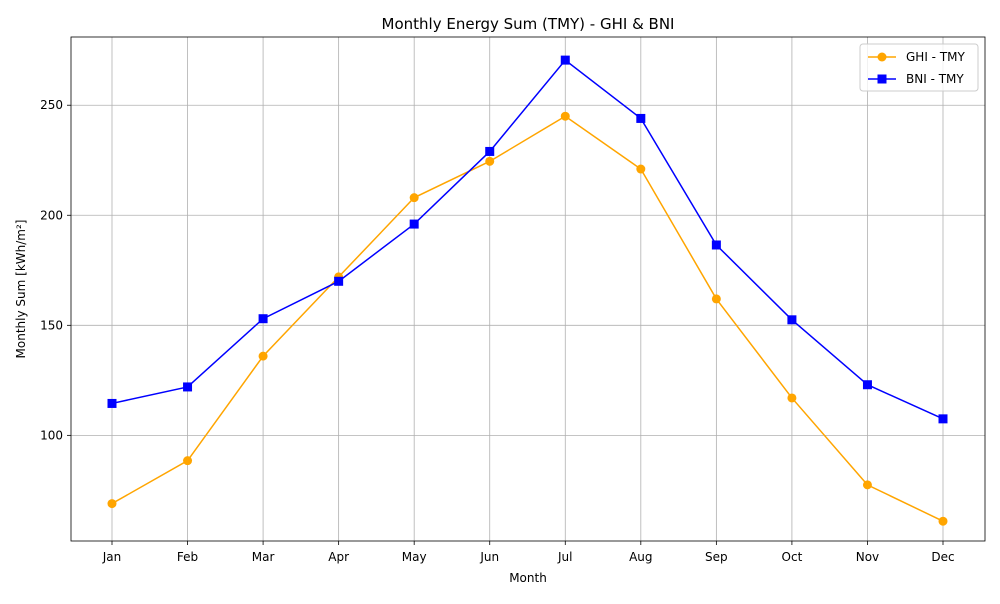 The width and height of the screenshot is (1000, 604). Describe the element at coordinates (935, 79) in the screenshot. I see `legend-label: BNI - TMY` at that location.